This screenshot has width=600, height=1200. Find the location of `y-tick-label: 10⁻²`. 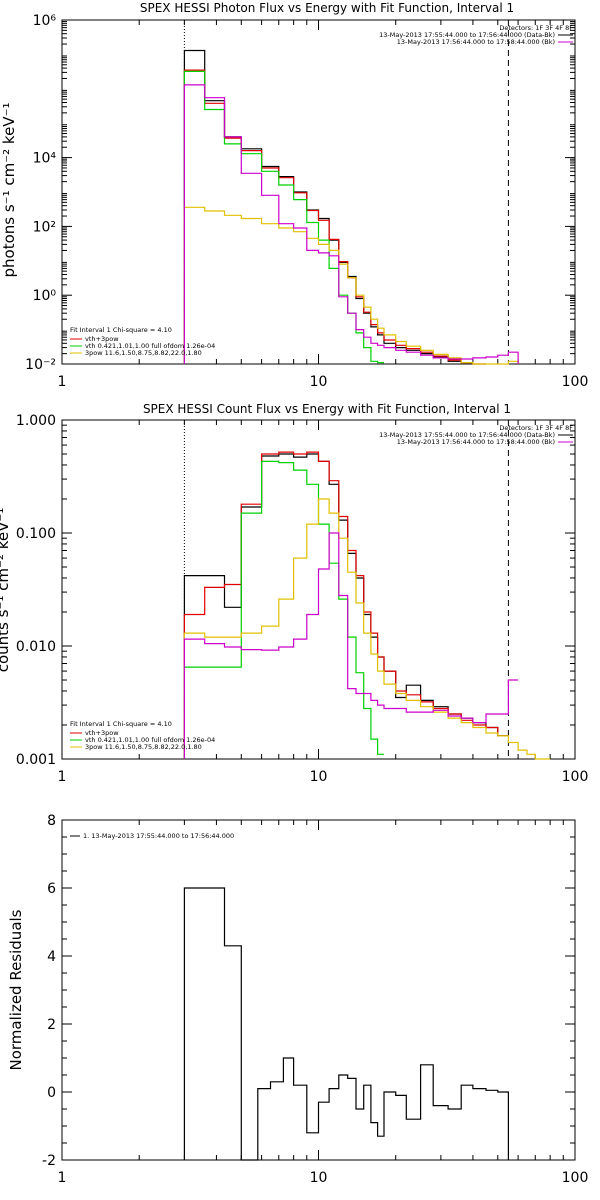

y-tick-label: 10⁻² is located at coordinates (40, 365).